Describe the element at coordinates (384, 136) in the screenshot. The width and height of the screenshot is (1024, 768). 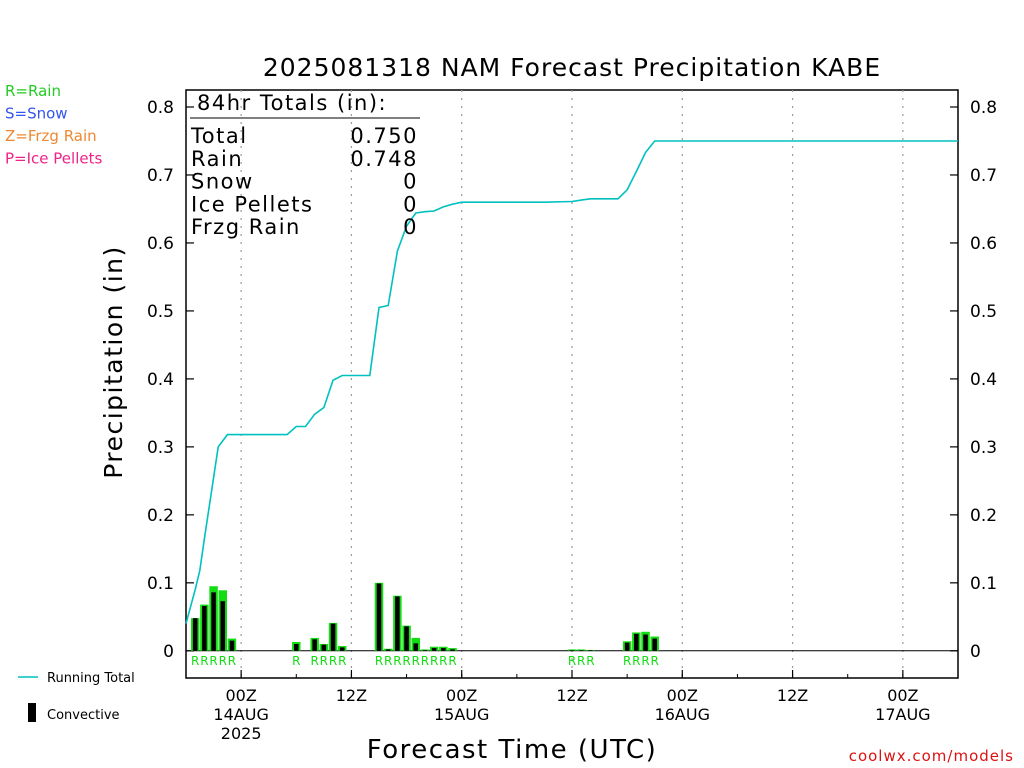
I see `totals-row-value: 0.750` at that location.